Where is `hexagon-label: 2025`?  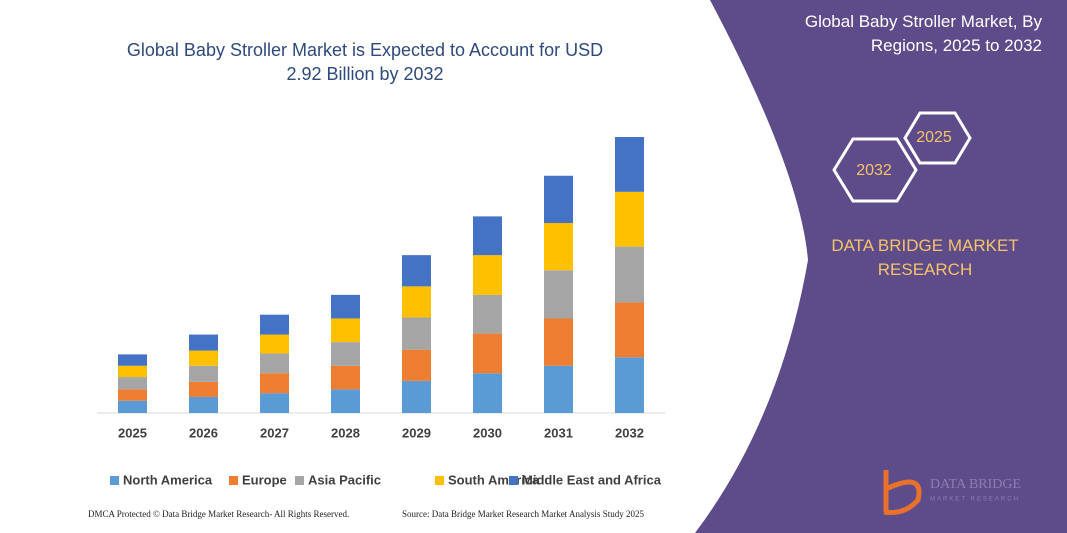 hexagon-label: 2025 is located at coordinates (934, 137).